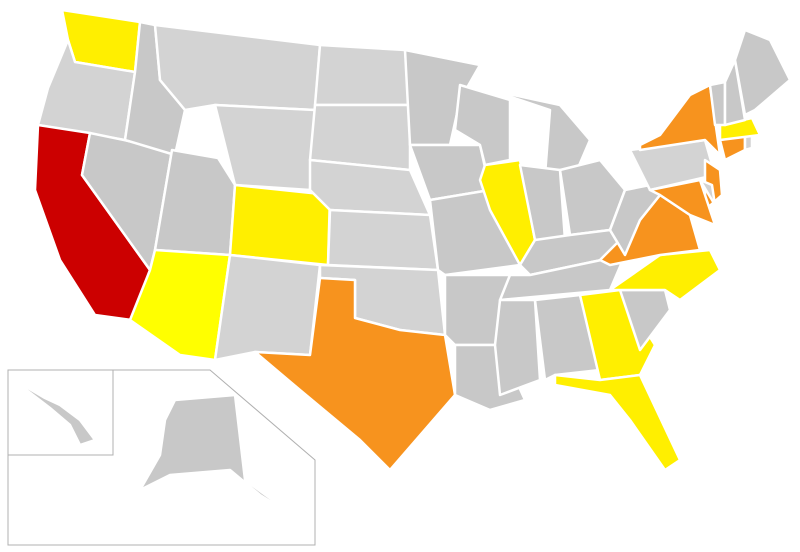 The image size is (800, 552). I want to click on state-tn, so click(562, 277).